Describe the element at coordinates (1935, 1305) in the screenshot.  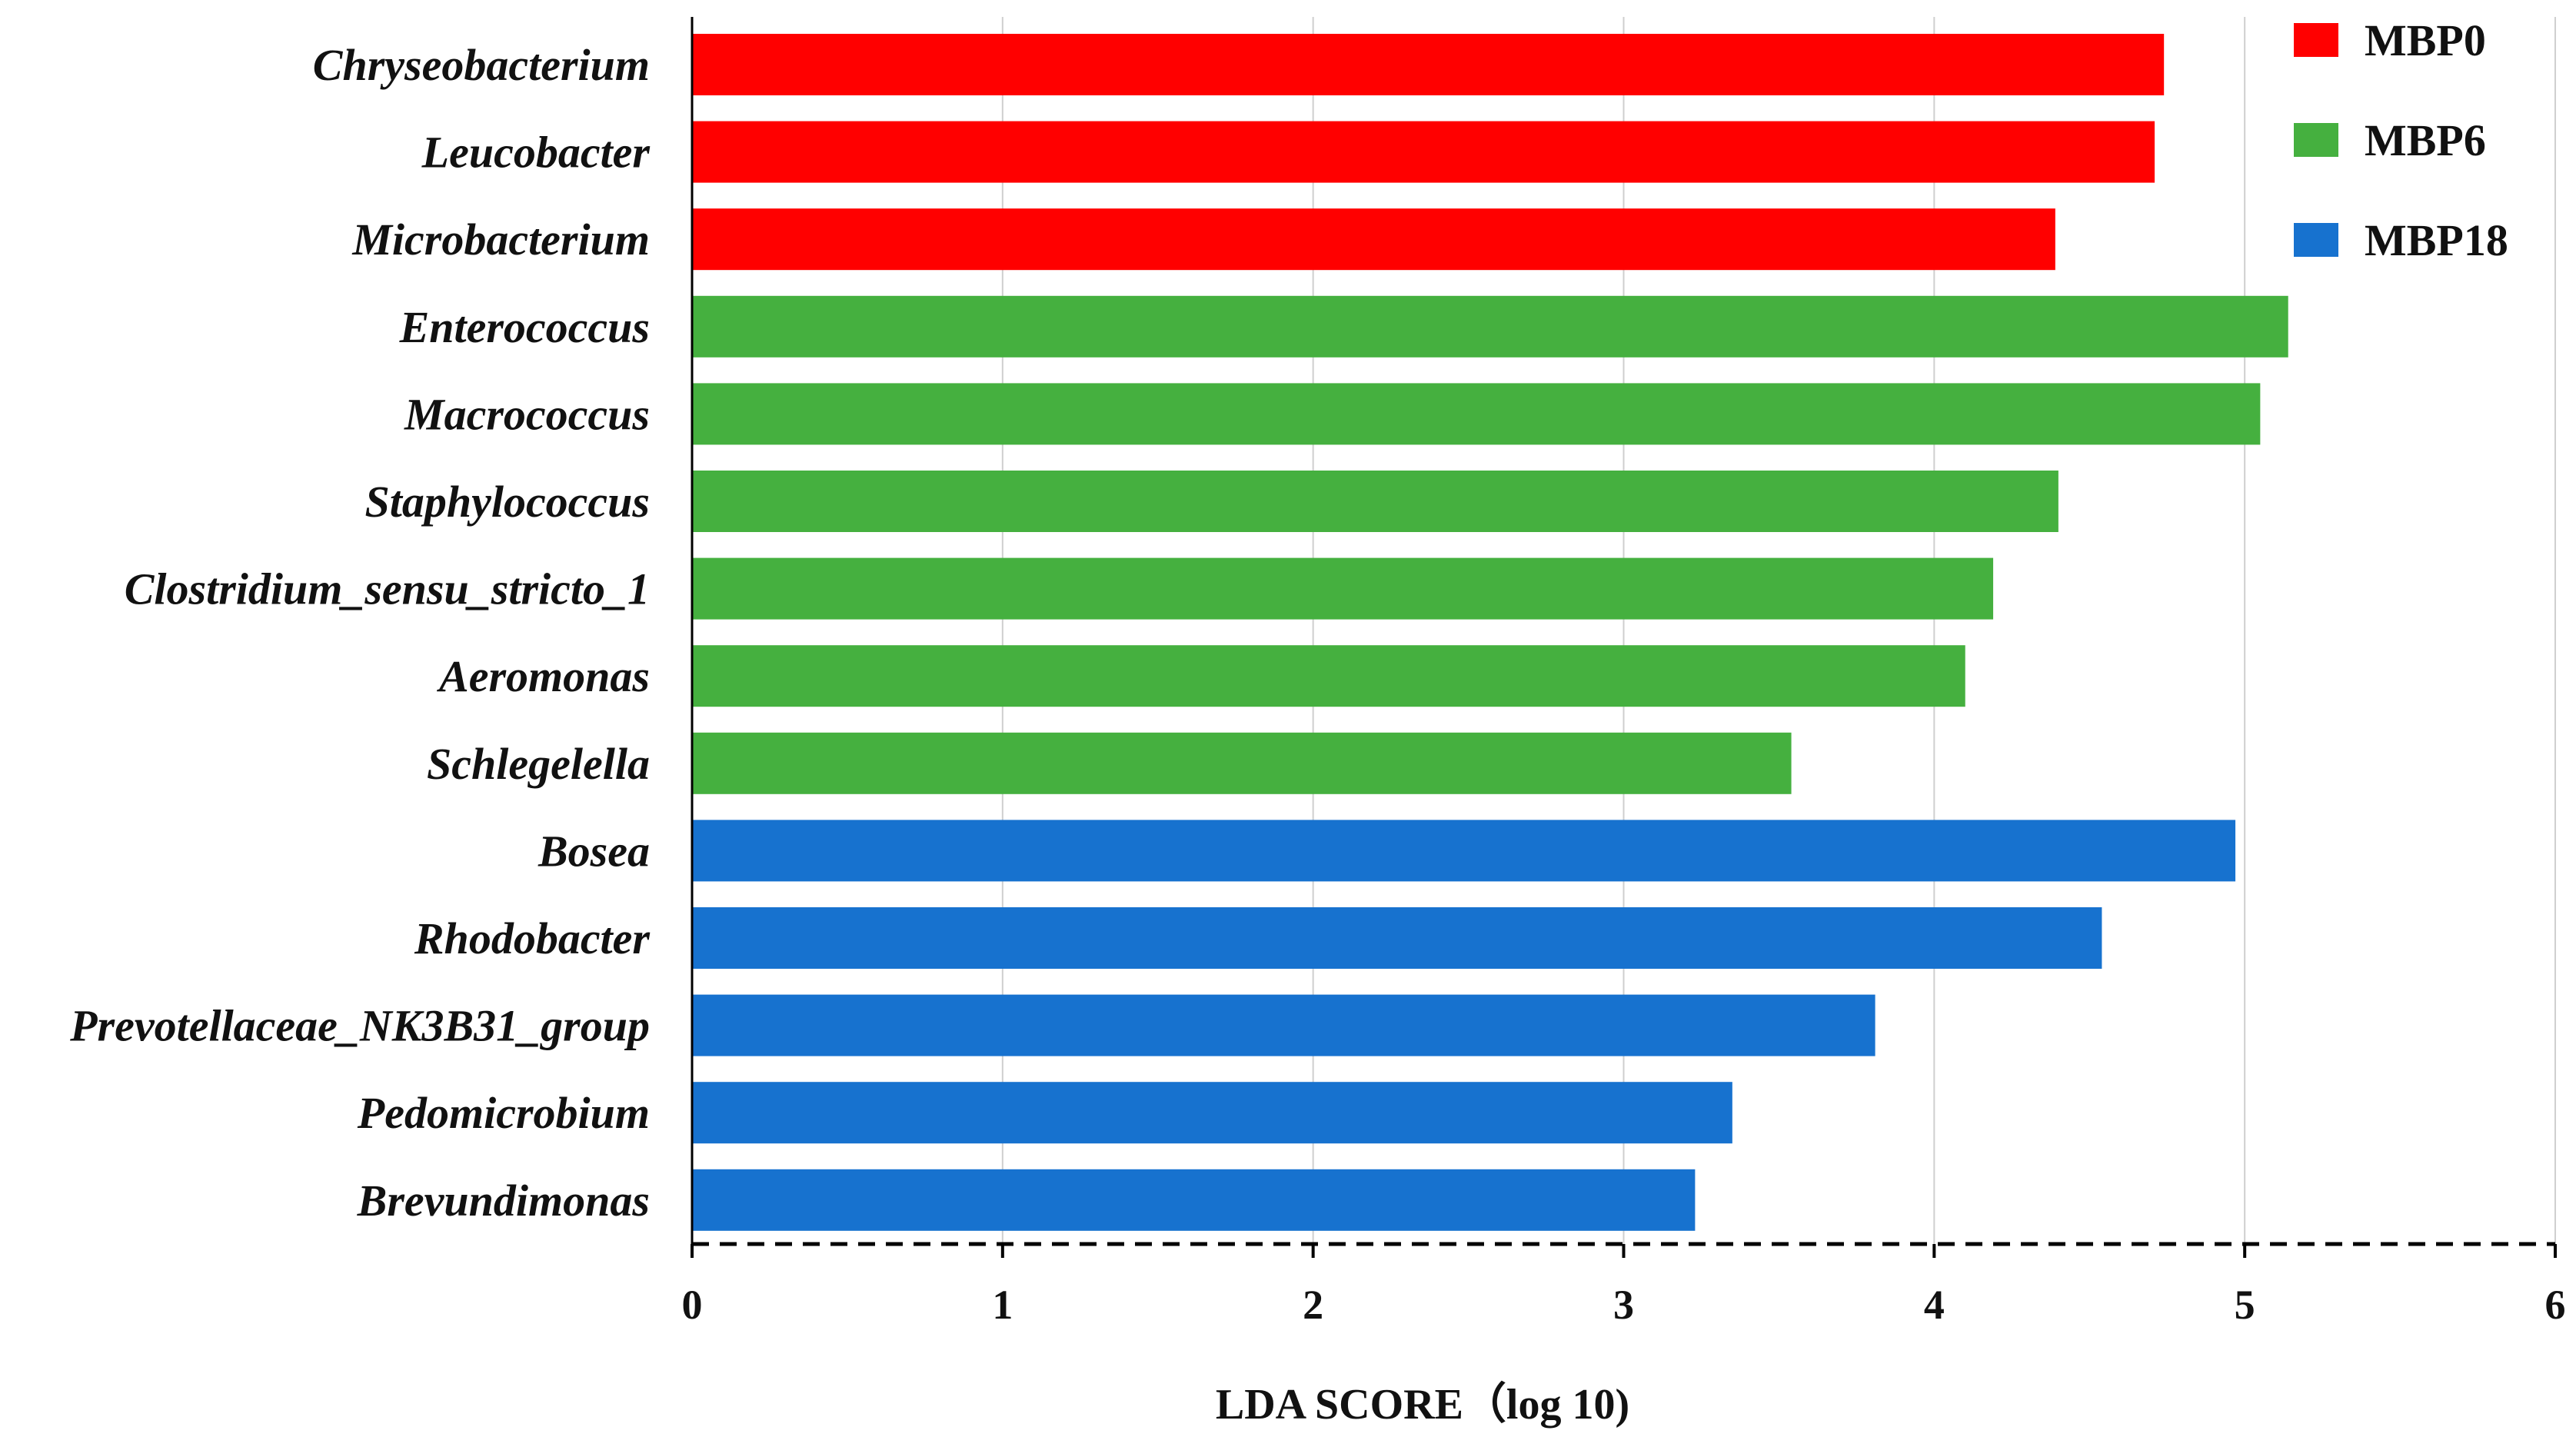
I see `x-tick-label-4: 4` at that location.